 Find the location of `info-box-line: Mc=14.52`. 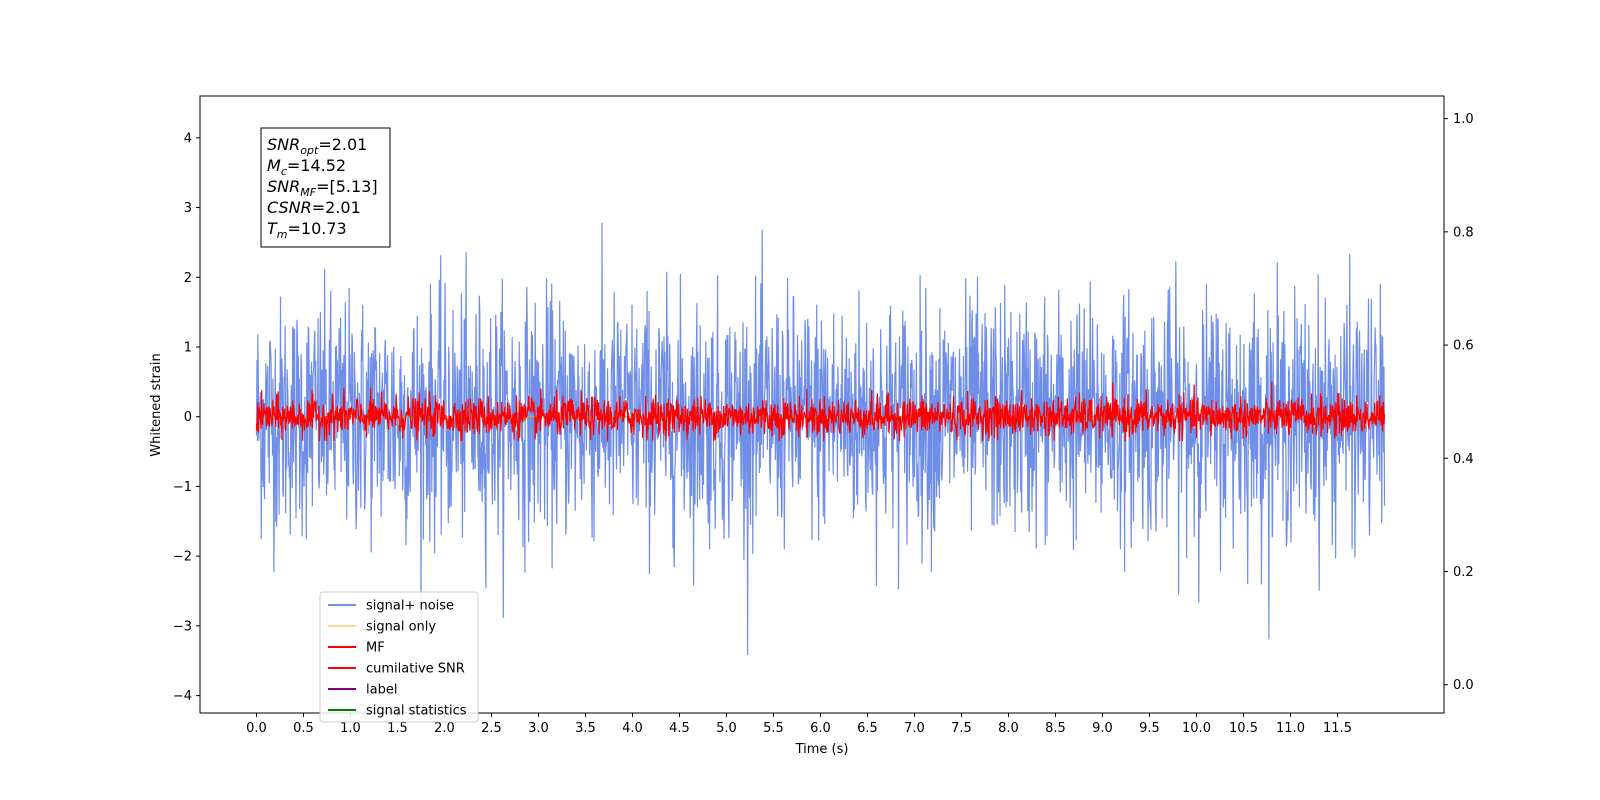

info-box-line: Mc=14.52 is located at coordinates (306, 167).